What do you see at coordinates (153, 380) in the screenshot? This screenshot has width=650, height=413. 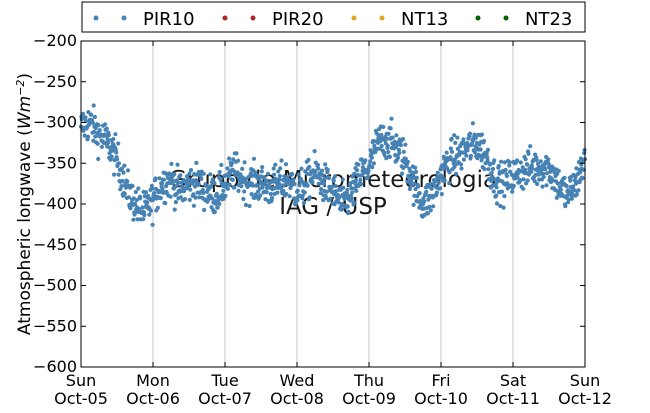 I see `x-tick-label-day: Mon` at bounding box center [153, 380].